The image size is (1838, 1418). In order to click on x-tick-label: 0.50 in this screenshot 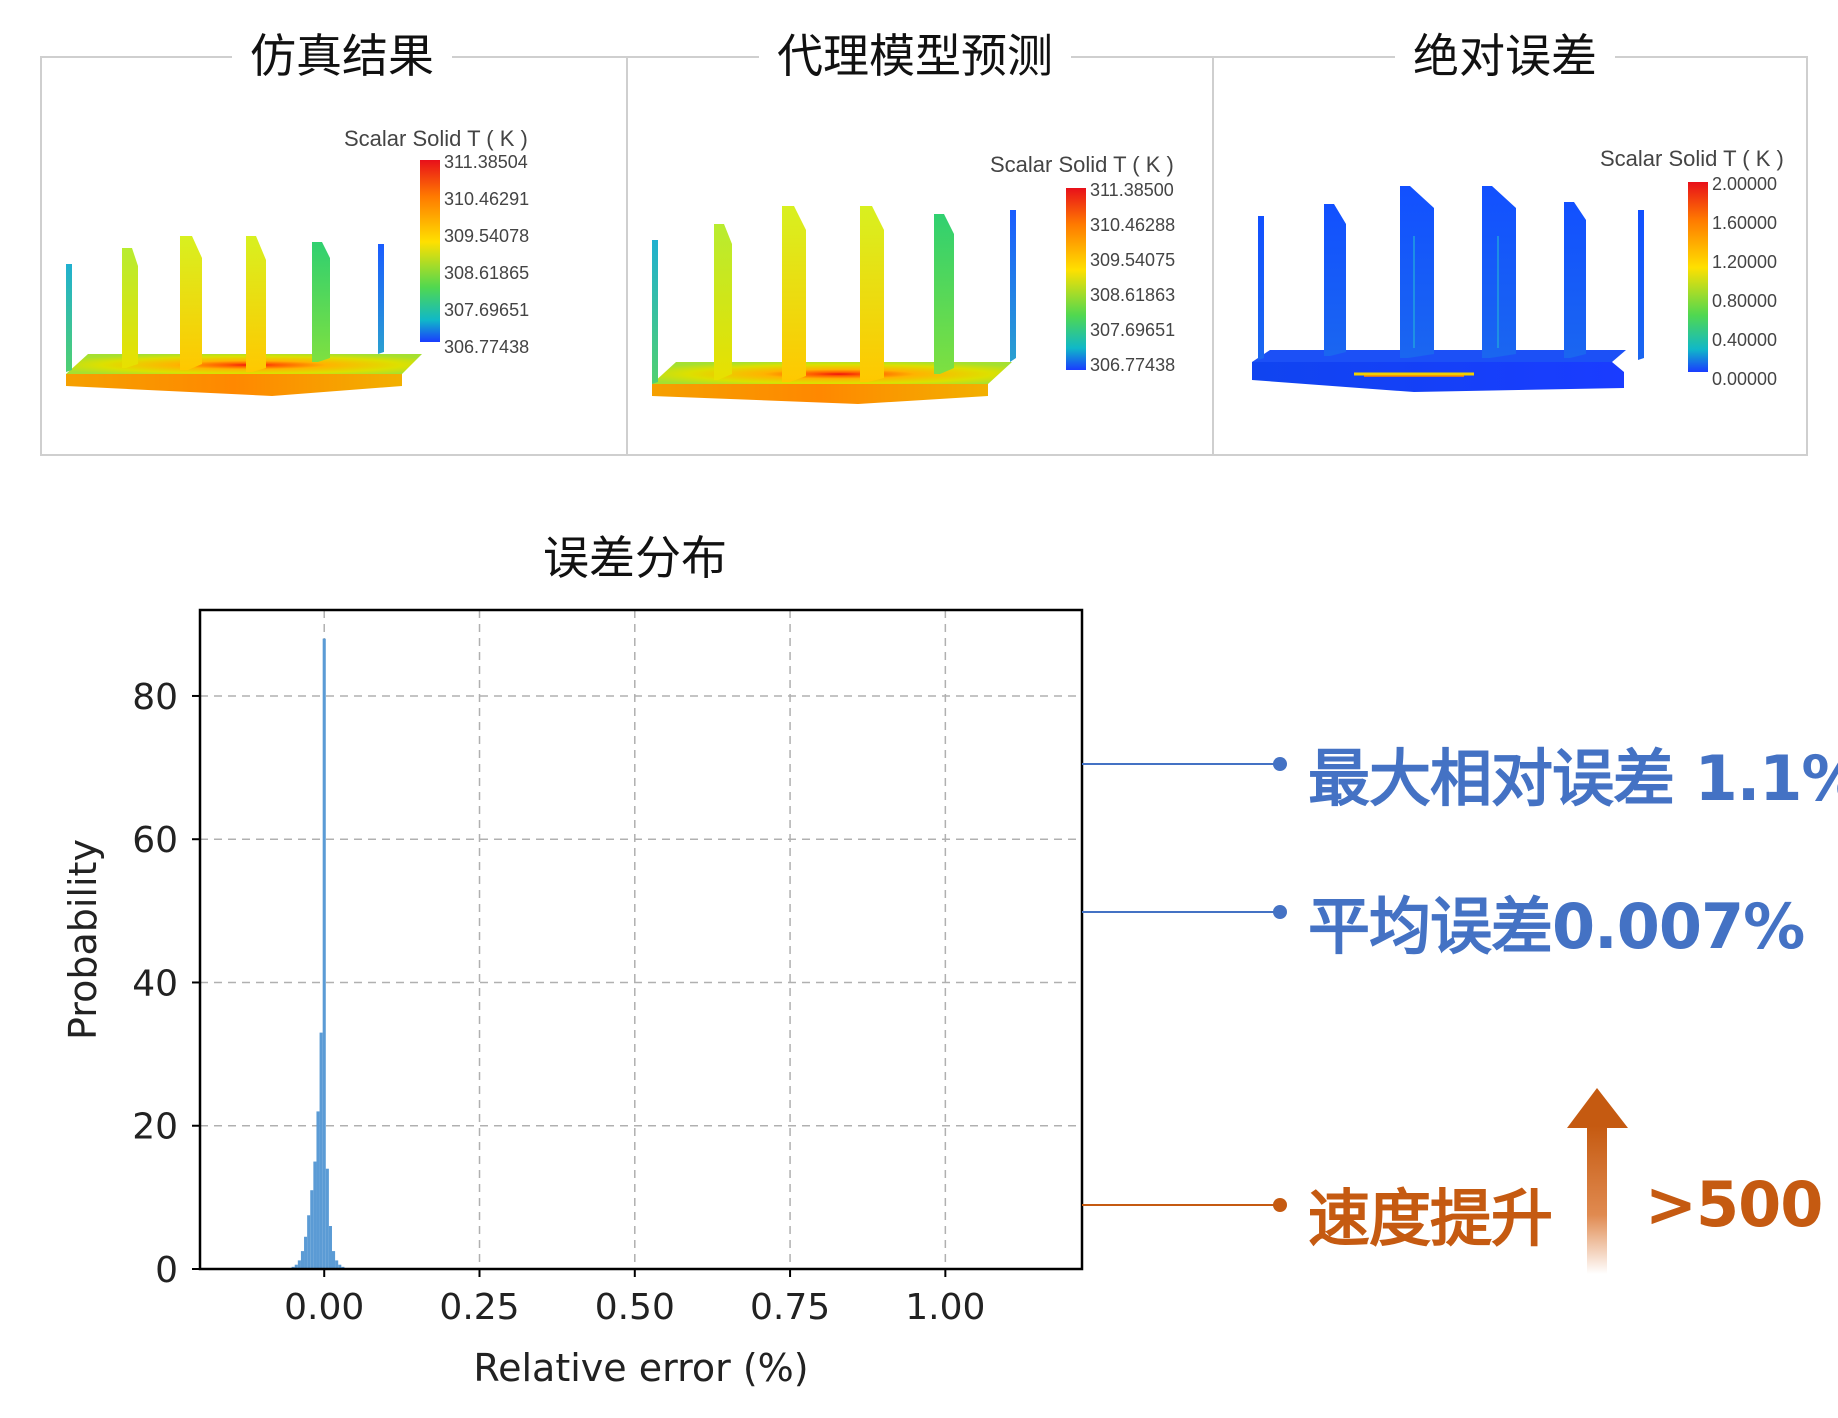, I will do `click(635, 1307)`.